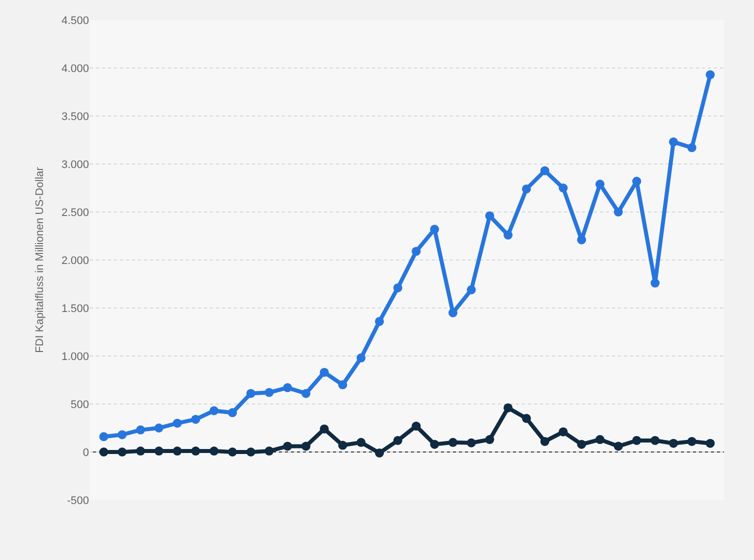  I want to click on y-tick-label: 1.500, so click(75, 308).